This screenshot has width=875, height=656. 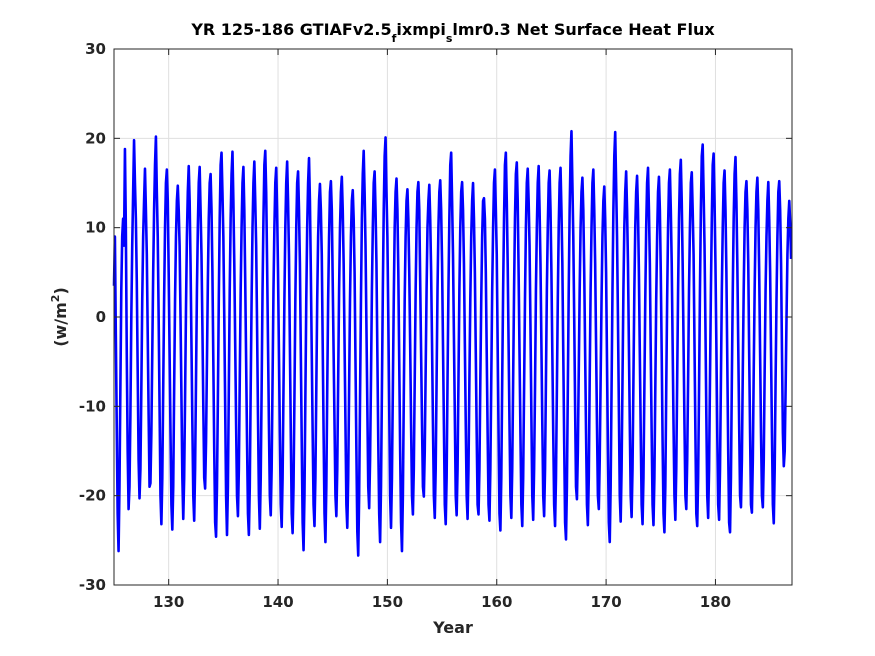 I want to click on x-tick-label-5: 180, so click(x=715, y=602).